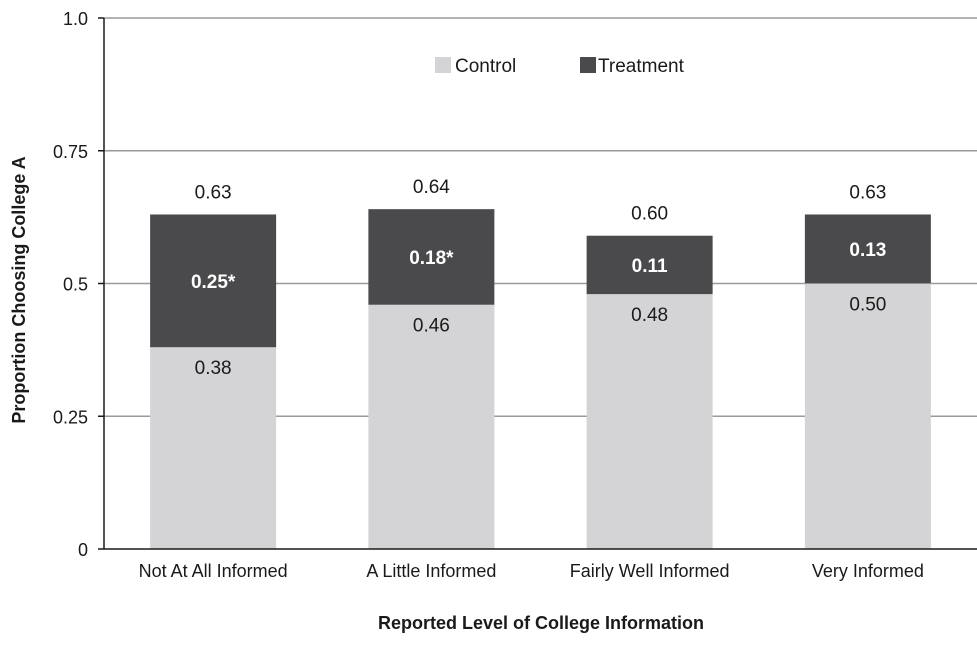 The width and height of the screenshot is (977, 647). Describe the element at coordinates (431, 326) in the screenshot. I see `data-label-control: 0.46` at that location.